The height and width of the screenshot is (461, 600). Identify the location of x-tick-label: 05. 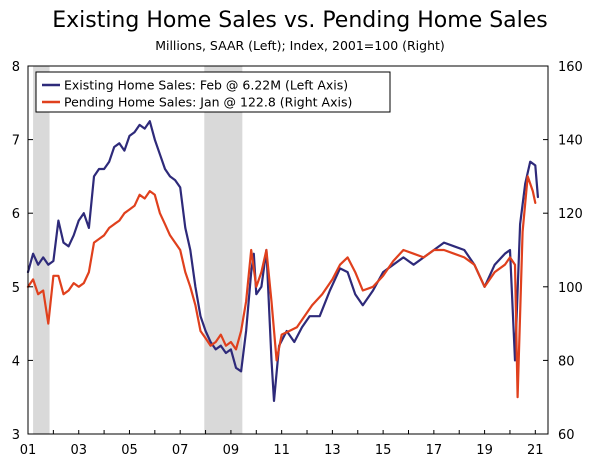
(129, 450).